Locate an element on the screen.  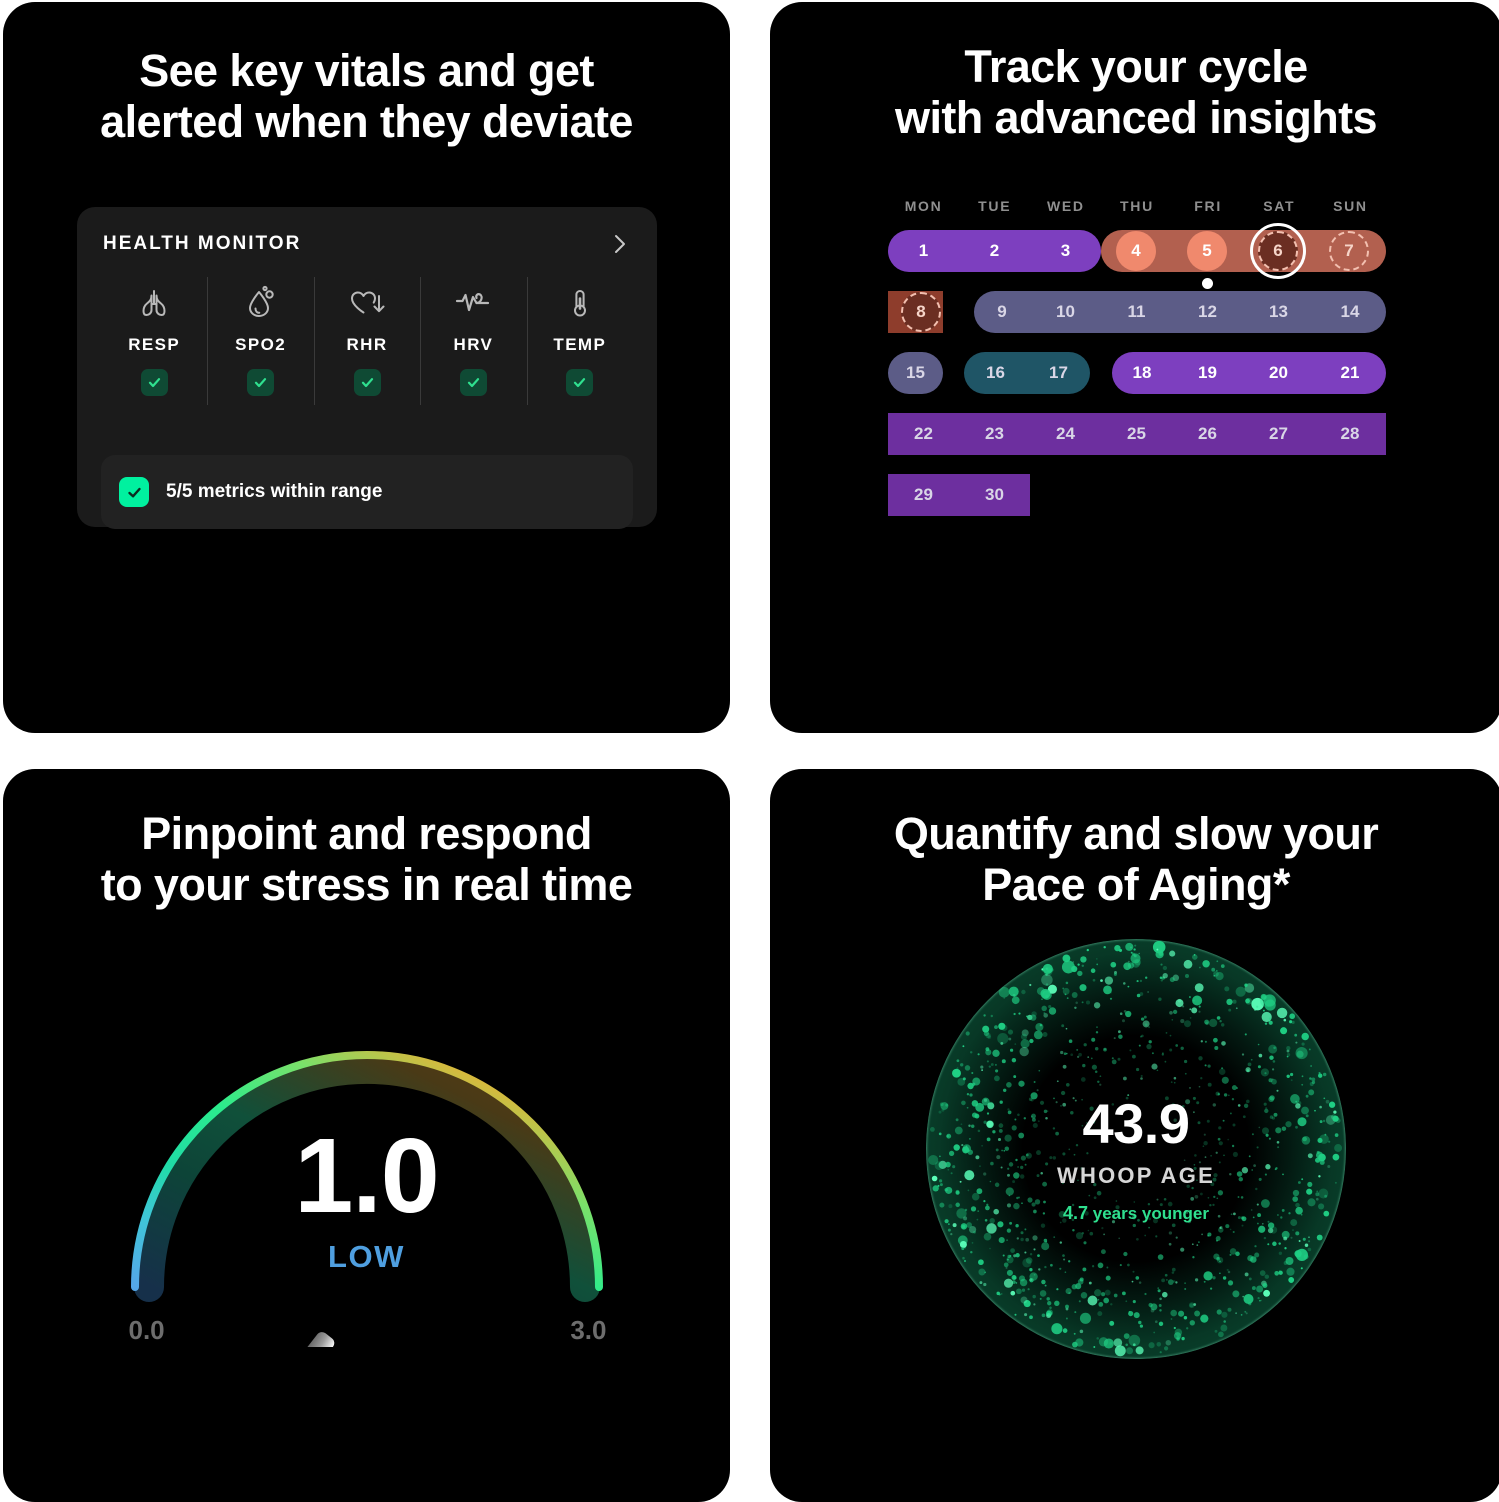
whoop-age-label: WHOOP AGE is located at coordinates (1136, 1175).